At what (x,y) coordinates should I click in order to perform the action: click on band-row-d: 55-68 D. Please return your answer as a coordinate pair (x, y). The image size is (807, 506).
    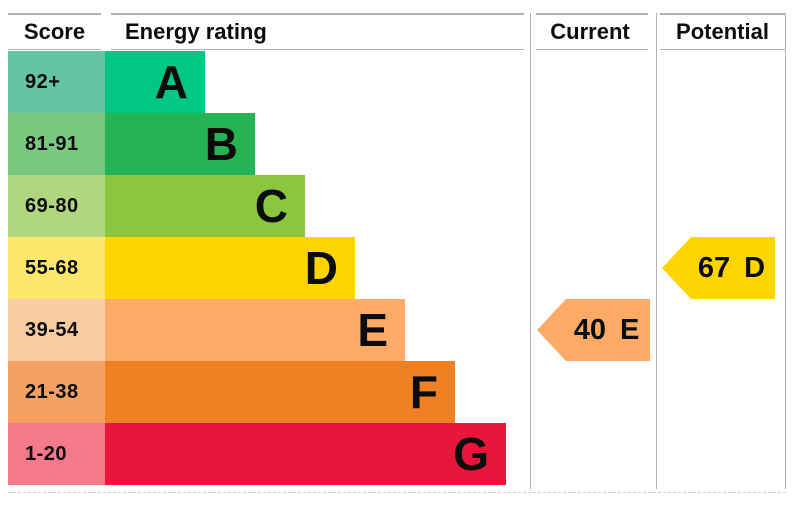
    Looking at the image, I should click on (257, 268).